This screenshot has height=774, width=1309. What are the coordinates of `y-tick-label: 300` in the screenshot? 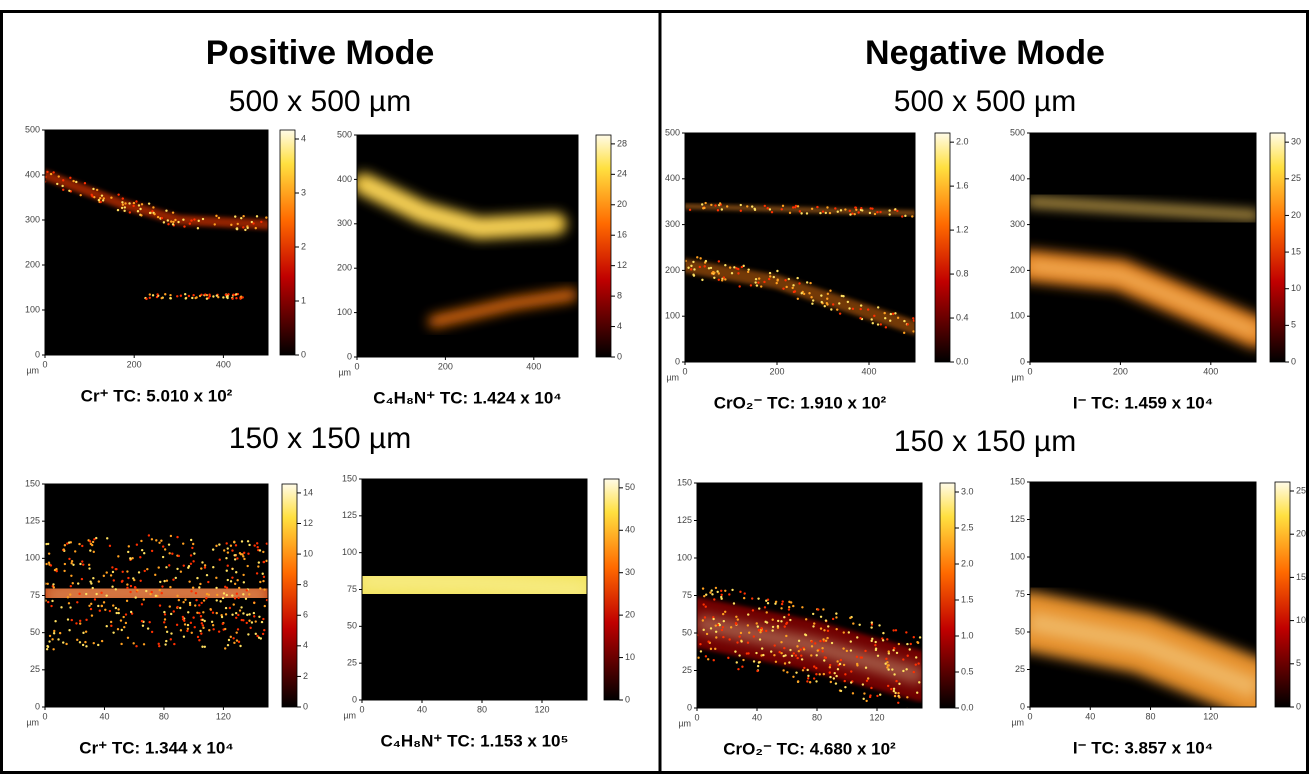 It's located at (344, 223).